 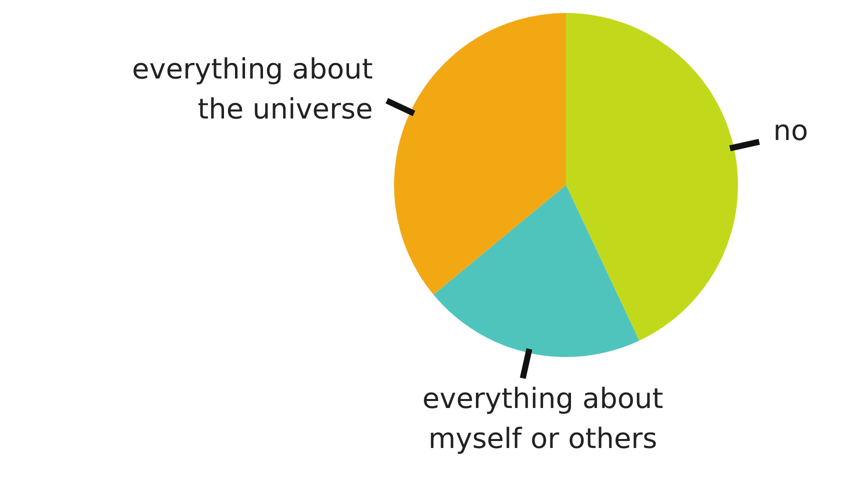 I want to click on slice-label: everything about the universe, so click(x=252, y=89).